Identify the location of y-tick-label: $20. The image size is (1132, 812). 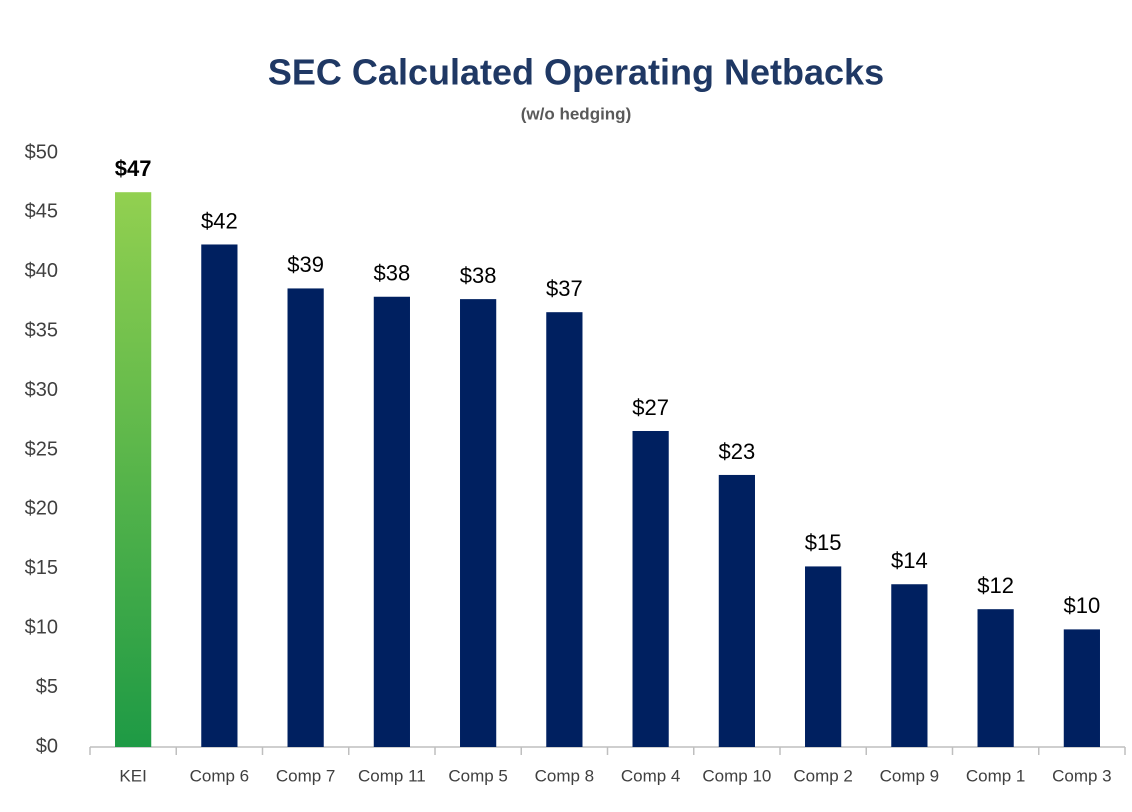
(41, 509).